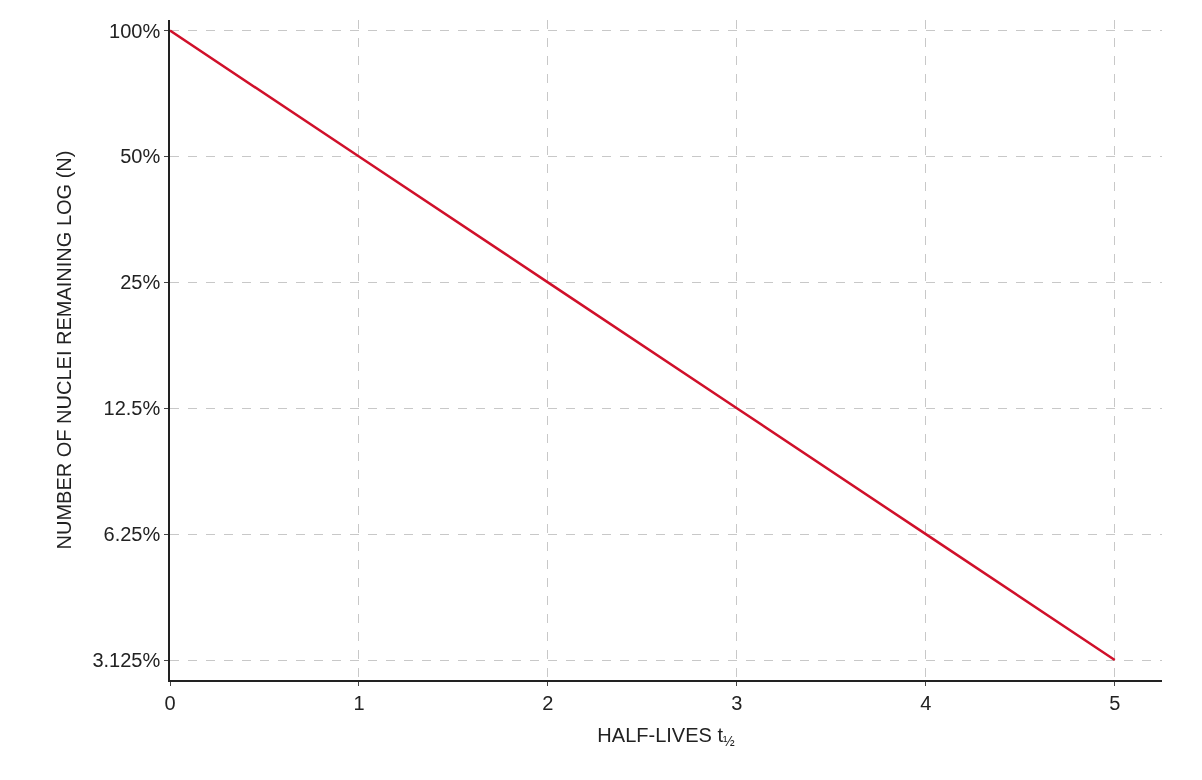 The height and width of the screenshot is (780, 1202). Describe the element at coordinates (548, 702) in the screenshot. I see `x-tick-label: 2` at that location.